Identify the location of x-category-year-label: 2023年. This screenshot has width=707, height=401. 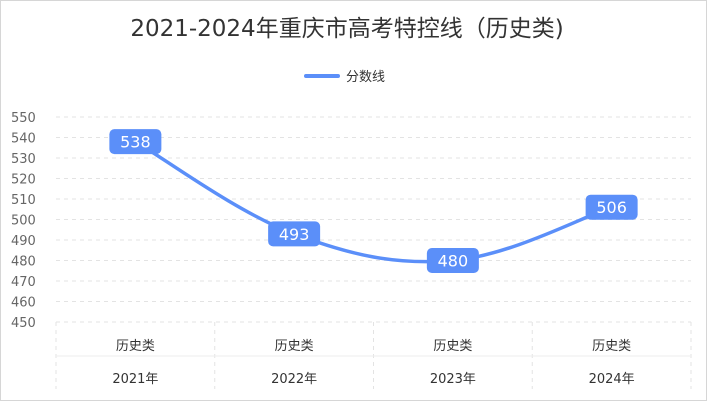
(453, 379).